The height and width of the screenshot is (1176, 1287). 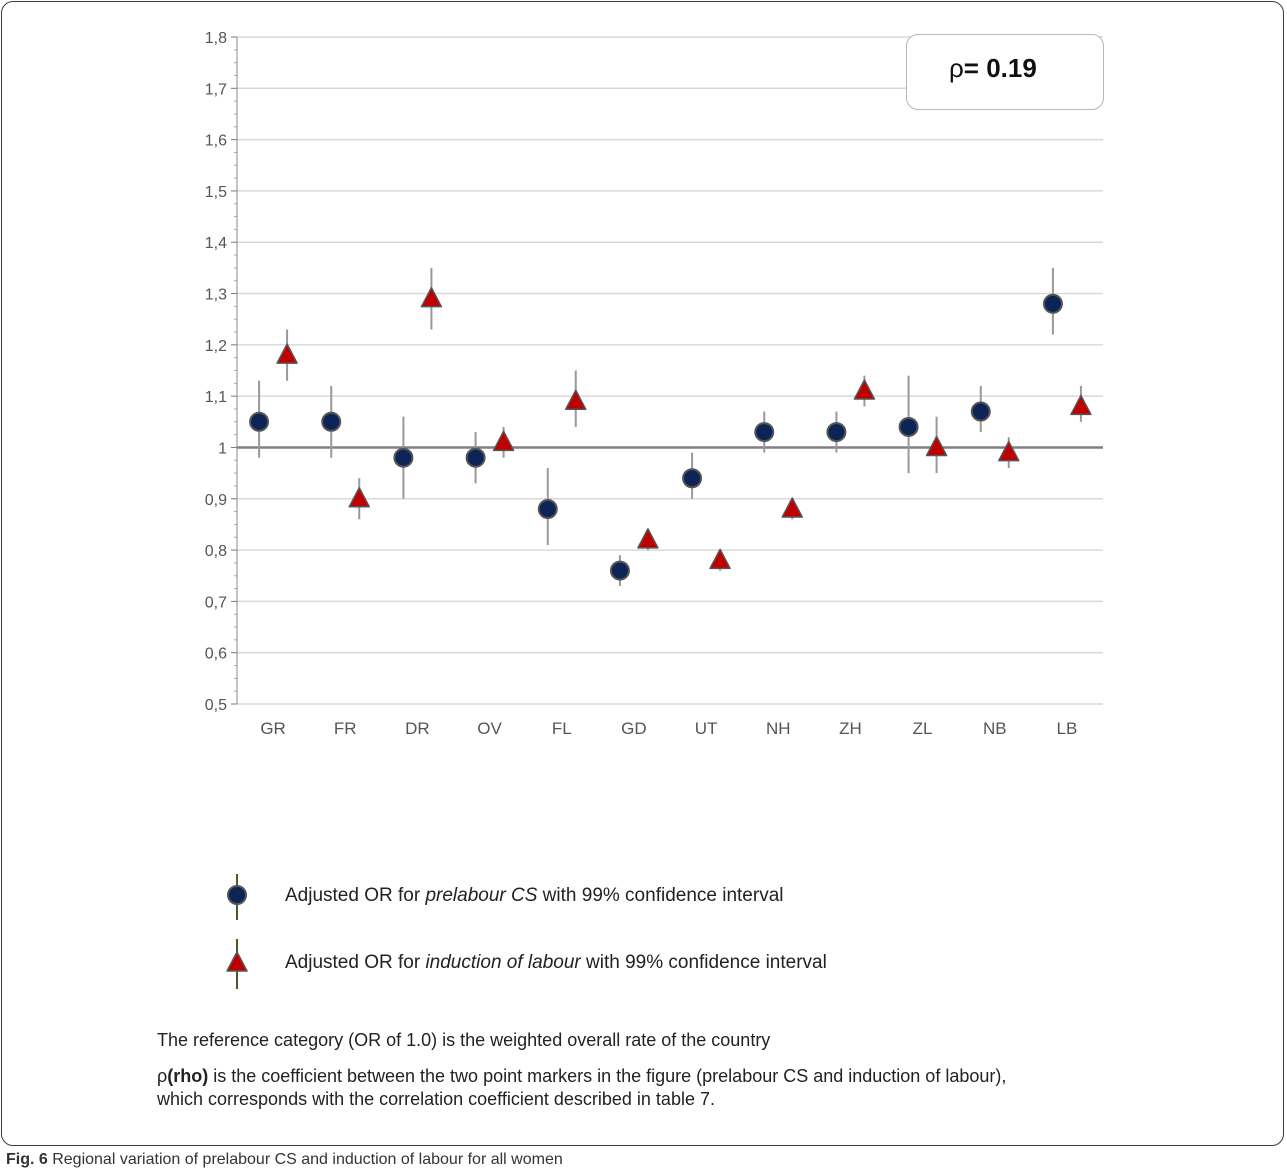 What do you see at coordinates (237, 961) in the screenshot?
I see `legend-triangle-marker` at bounding box center [237, 961].